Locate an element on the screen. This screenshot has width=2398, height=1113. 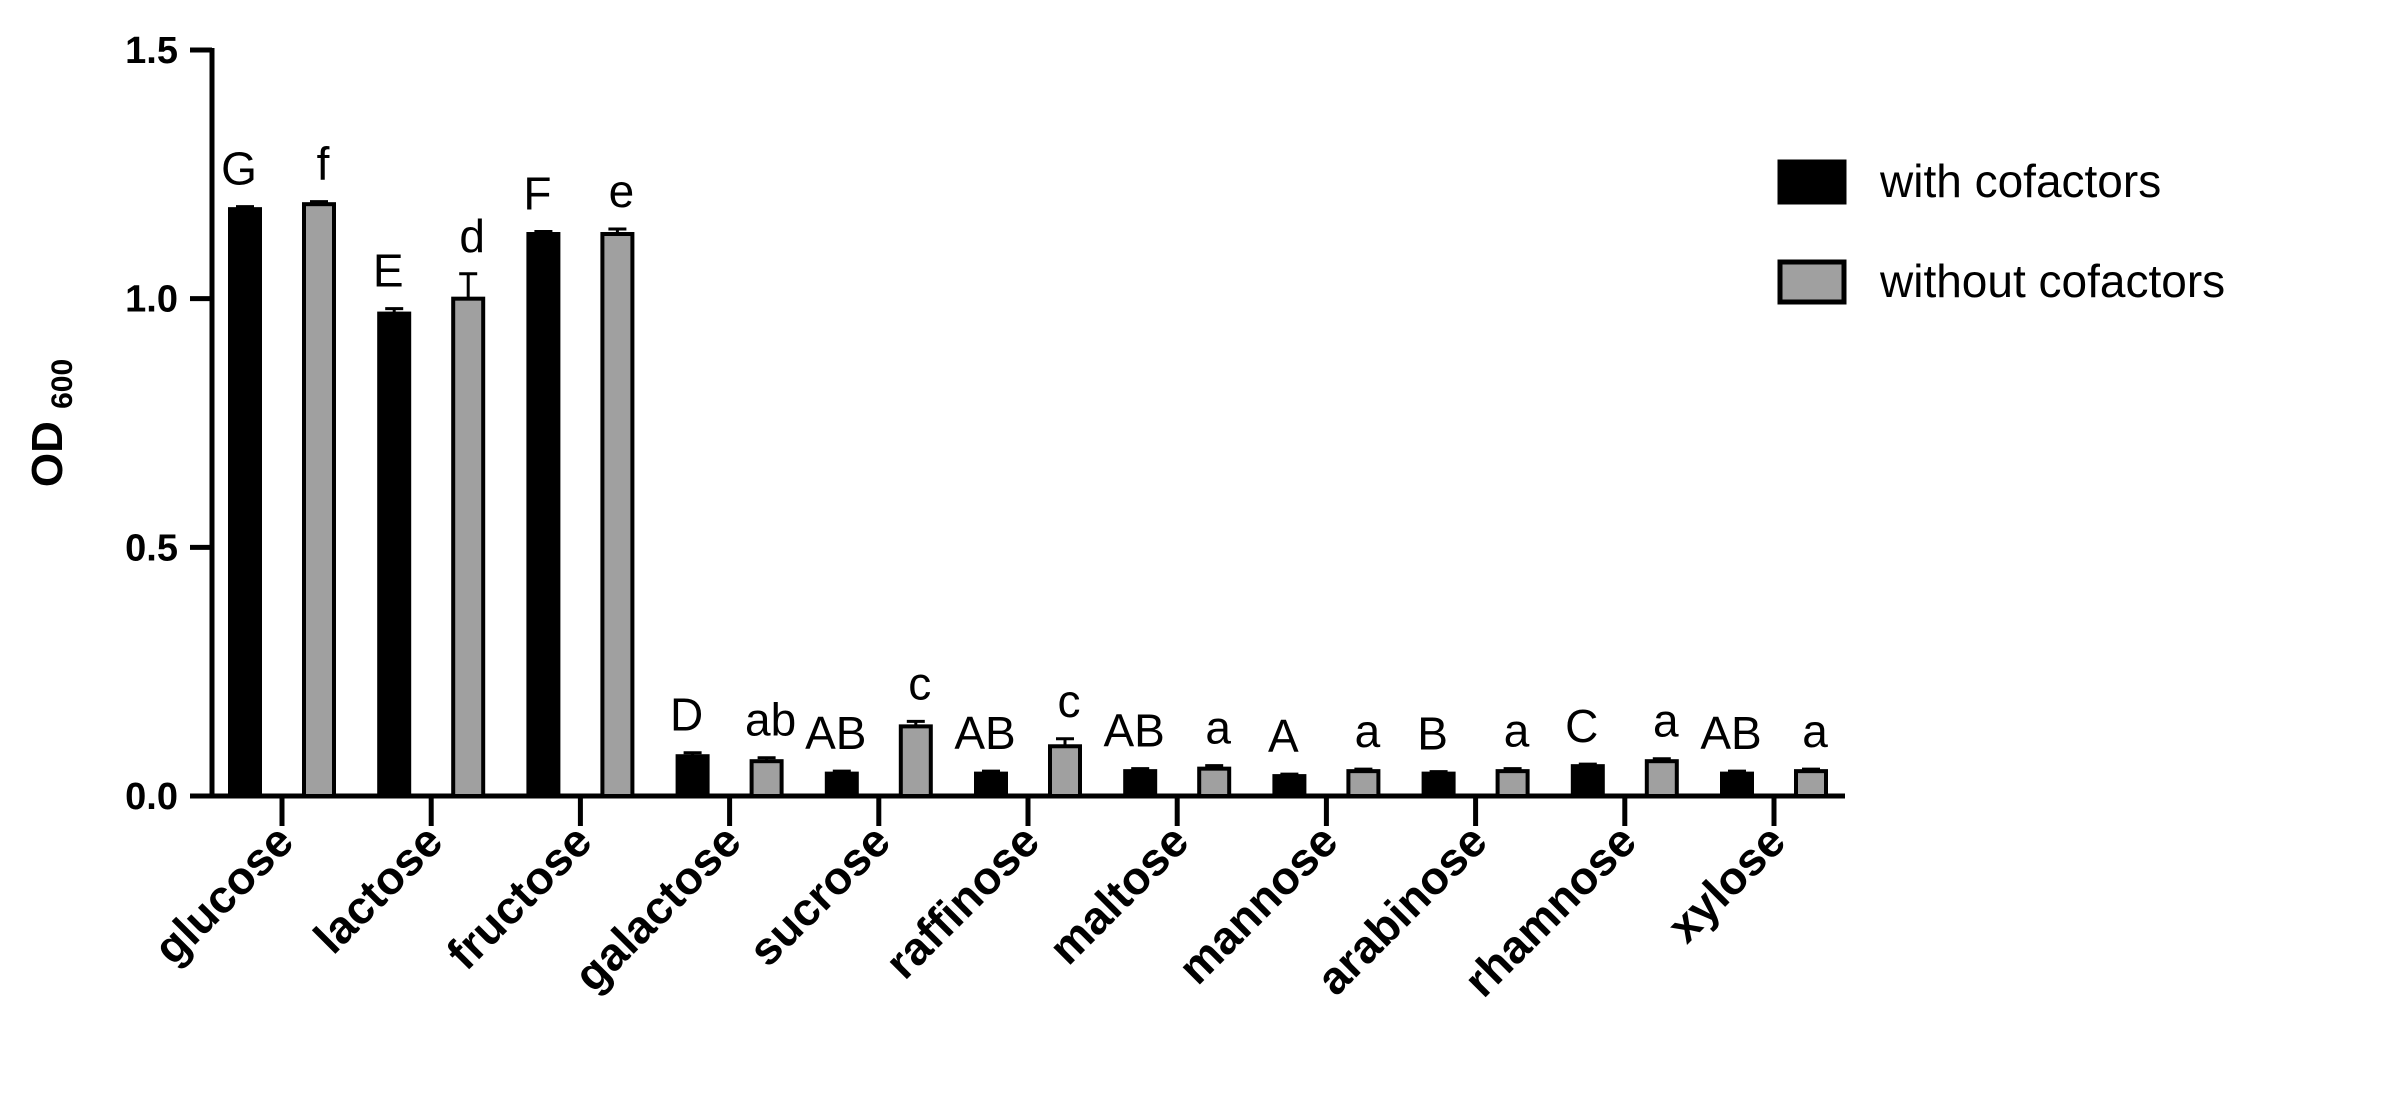
legend-label: without cofactors is located at coordinates (2052, 281).